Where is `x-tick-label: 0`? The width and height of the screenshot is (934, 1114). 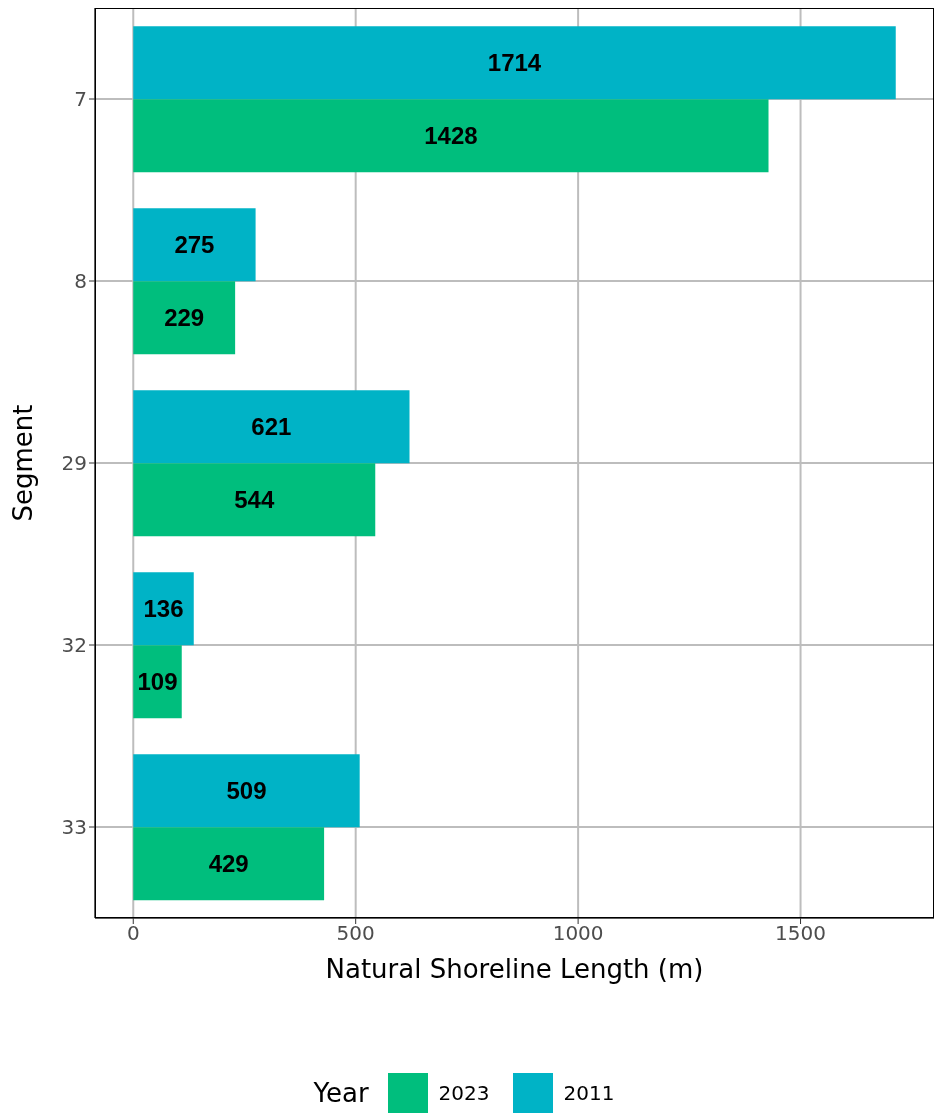 x-tick-label: 0 is located at coordinates (133, 933).